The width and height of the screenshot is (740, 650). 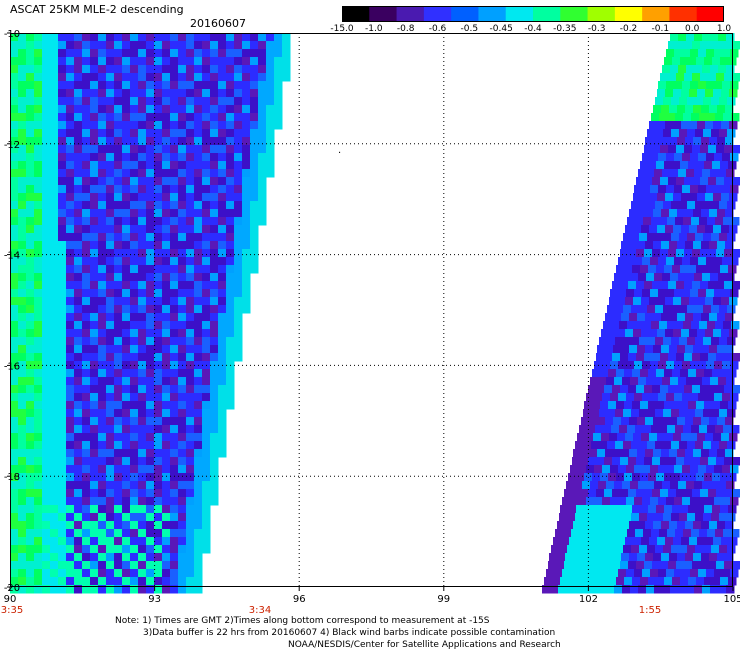 I want to click on colorbar-segment, so click(x=356, y=14).